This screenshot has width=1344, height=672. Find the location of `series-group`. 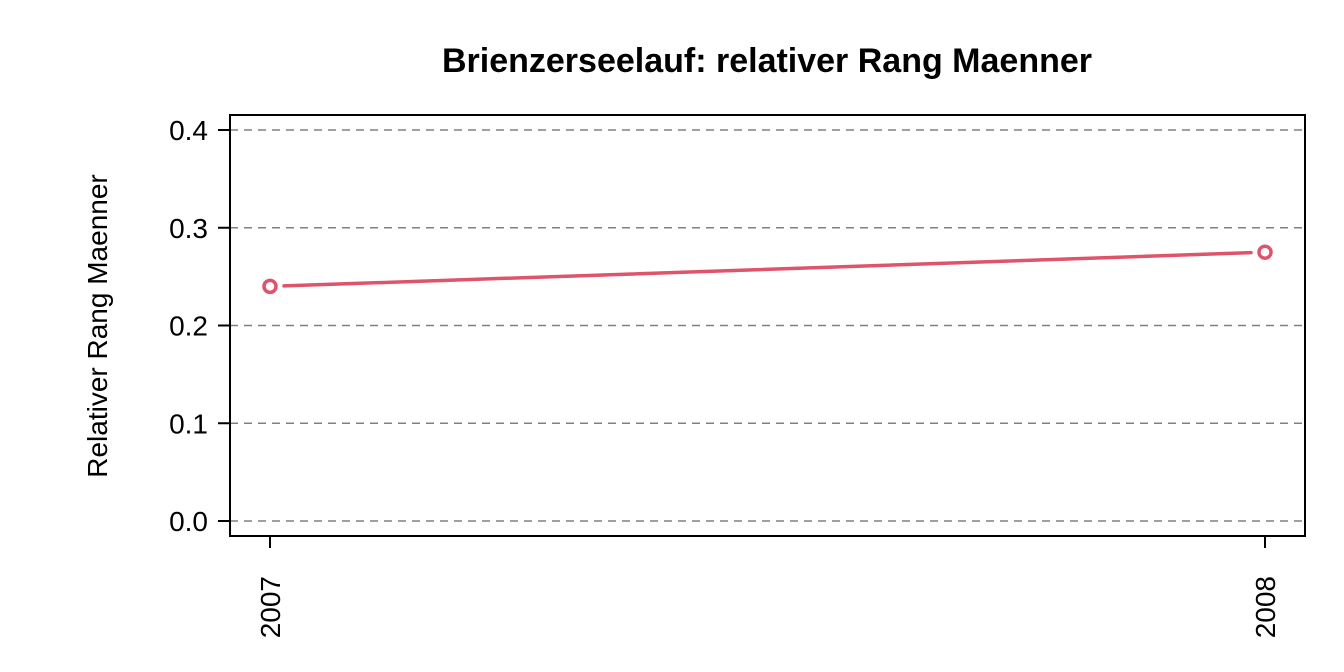

series-group is located at coordinates (767, 269).